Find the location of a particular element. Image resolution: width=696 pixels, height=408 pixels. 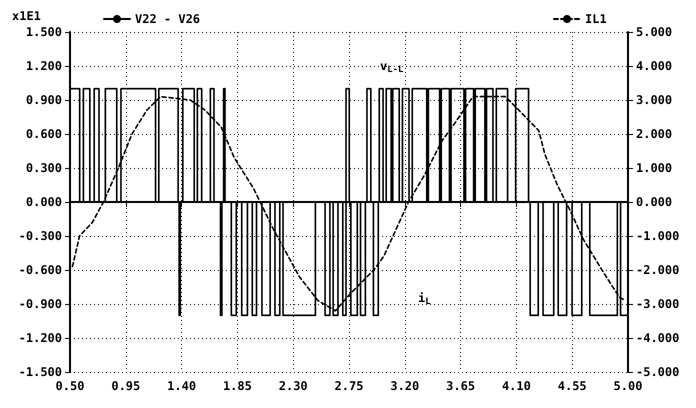

y-tick-label: 0.600 is located at coordinates (44, 134).